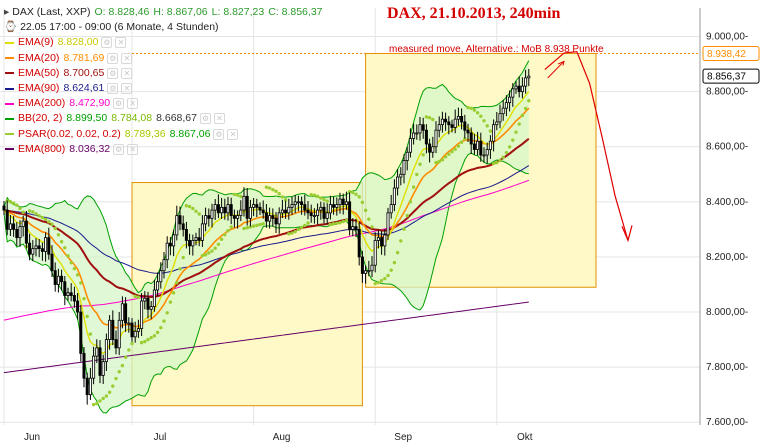  What do you see at coordinates (7, 12) in the screenshot?
I see `caret-icon: ▸` at bounding box center [7, 12].